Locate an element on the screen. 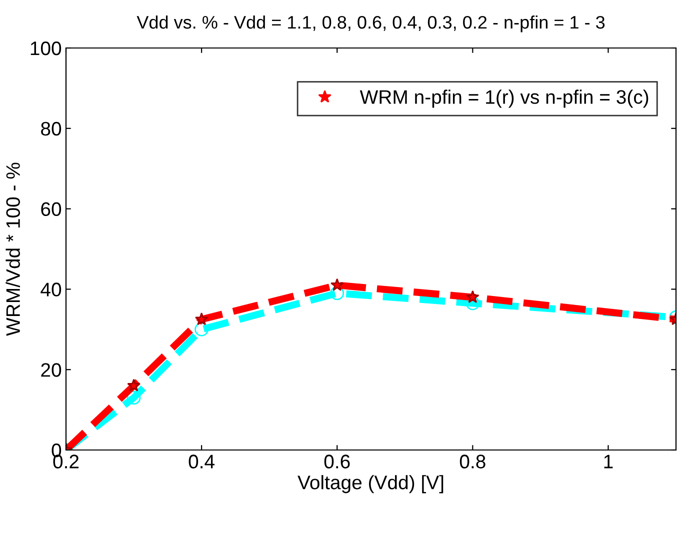  chart-title: Vdd vs. % - Vdd = 1.1, 0.8, 0.6, 0.4, 0.3, 0.2 - n-pfin = 1 - 3 is located at coordinates (370, 23).